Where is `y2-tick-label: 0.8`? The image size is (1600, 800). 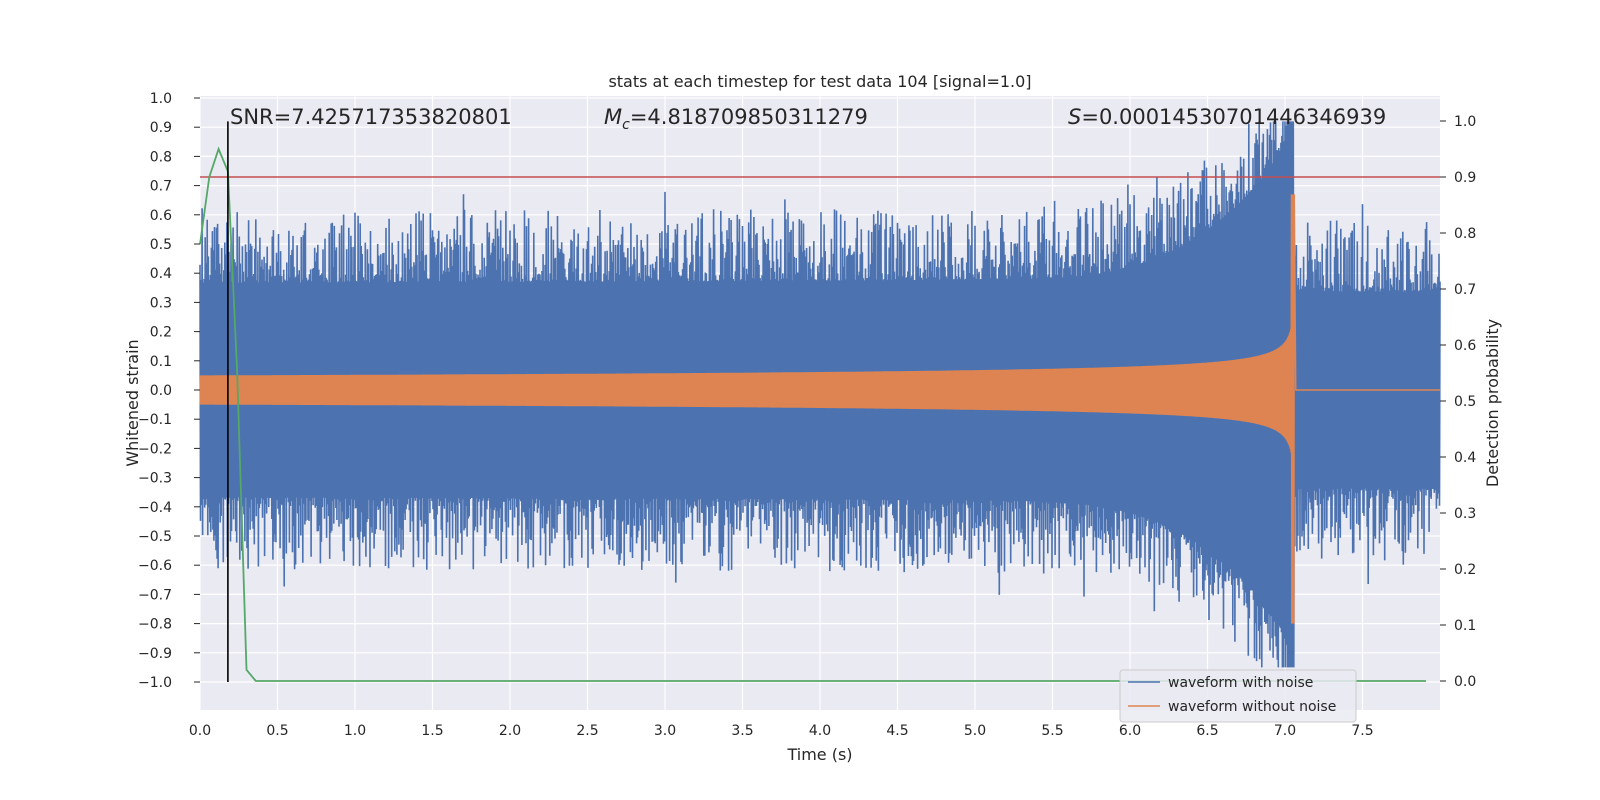 y2-tick-label: 0.8 is located at coordinates (1465, 234).